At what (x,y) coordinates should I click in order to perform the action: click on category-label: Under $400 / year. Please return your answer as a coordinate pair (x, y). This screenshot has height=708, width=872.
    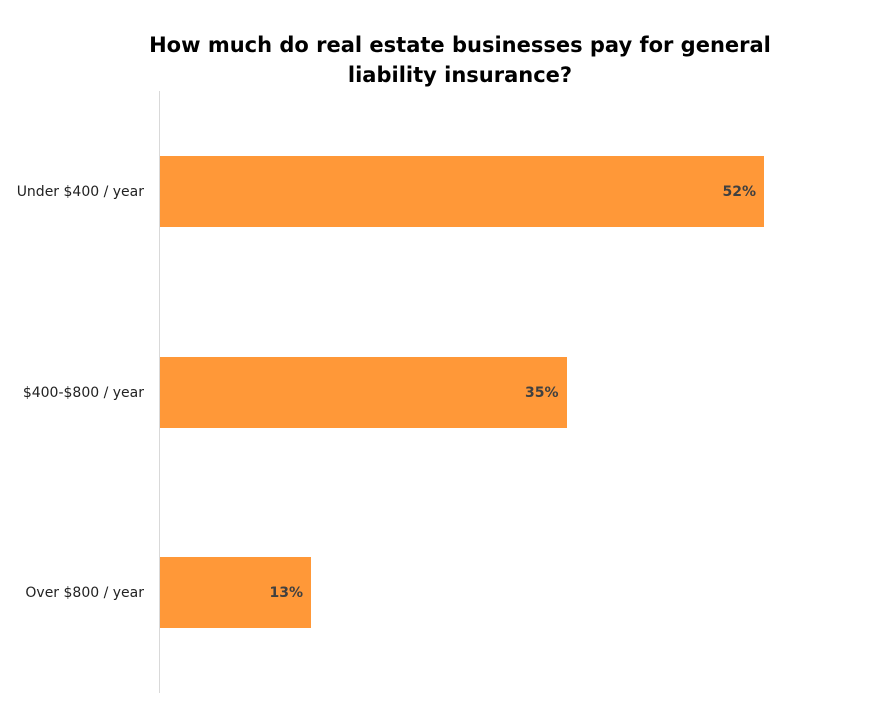
    Looking at the image, I should click on (80, 191).